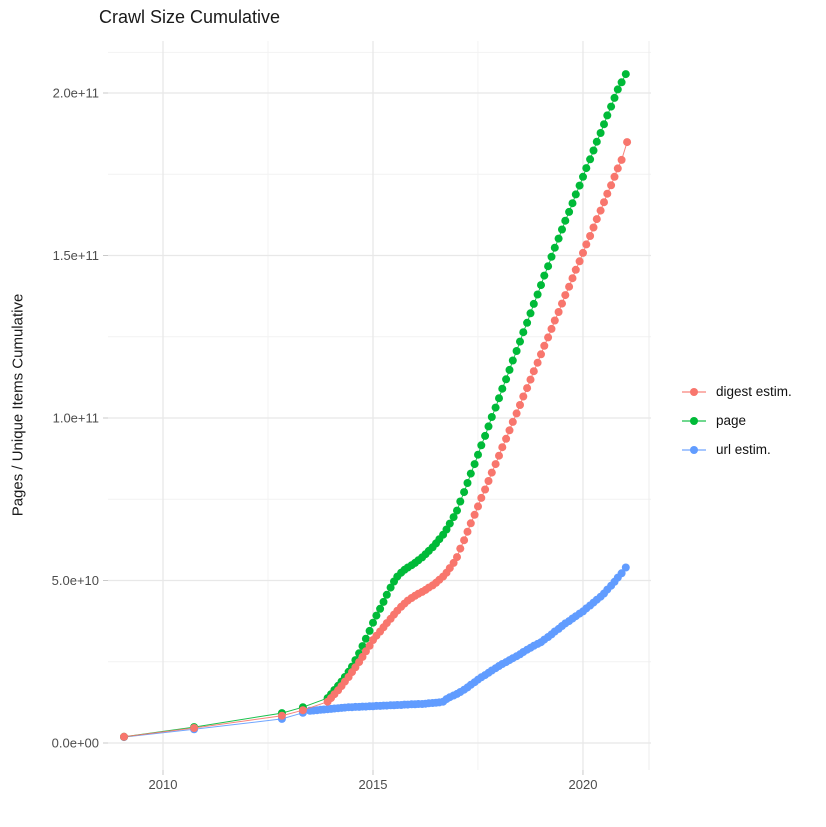 The width and height of the screenshot is (826, 827). I want to click on legend-item-label: digest estim., so click(754, 391).